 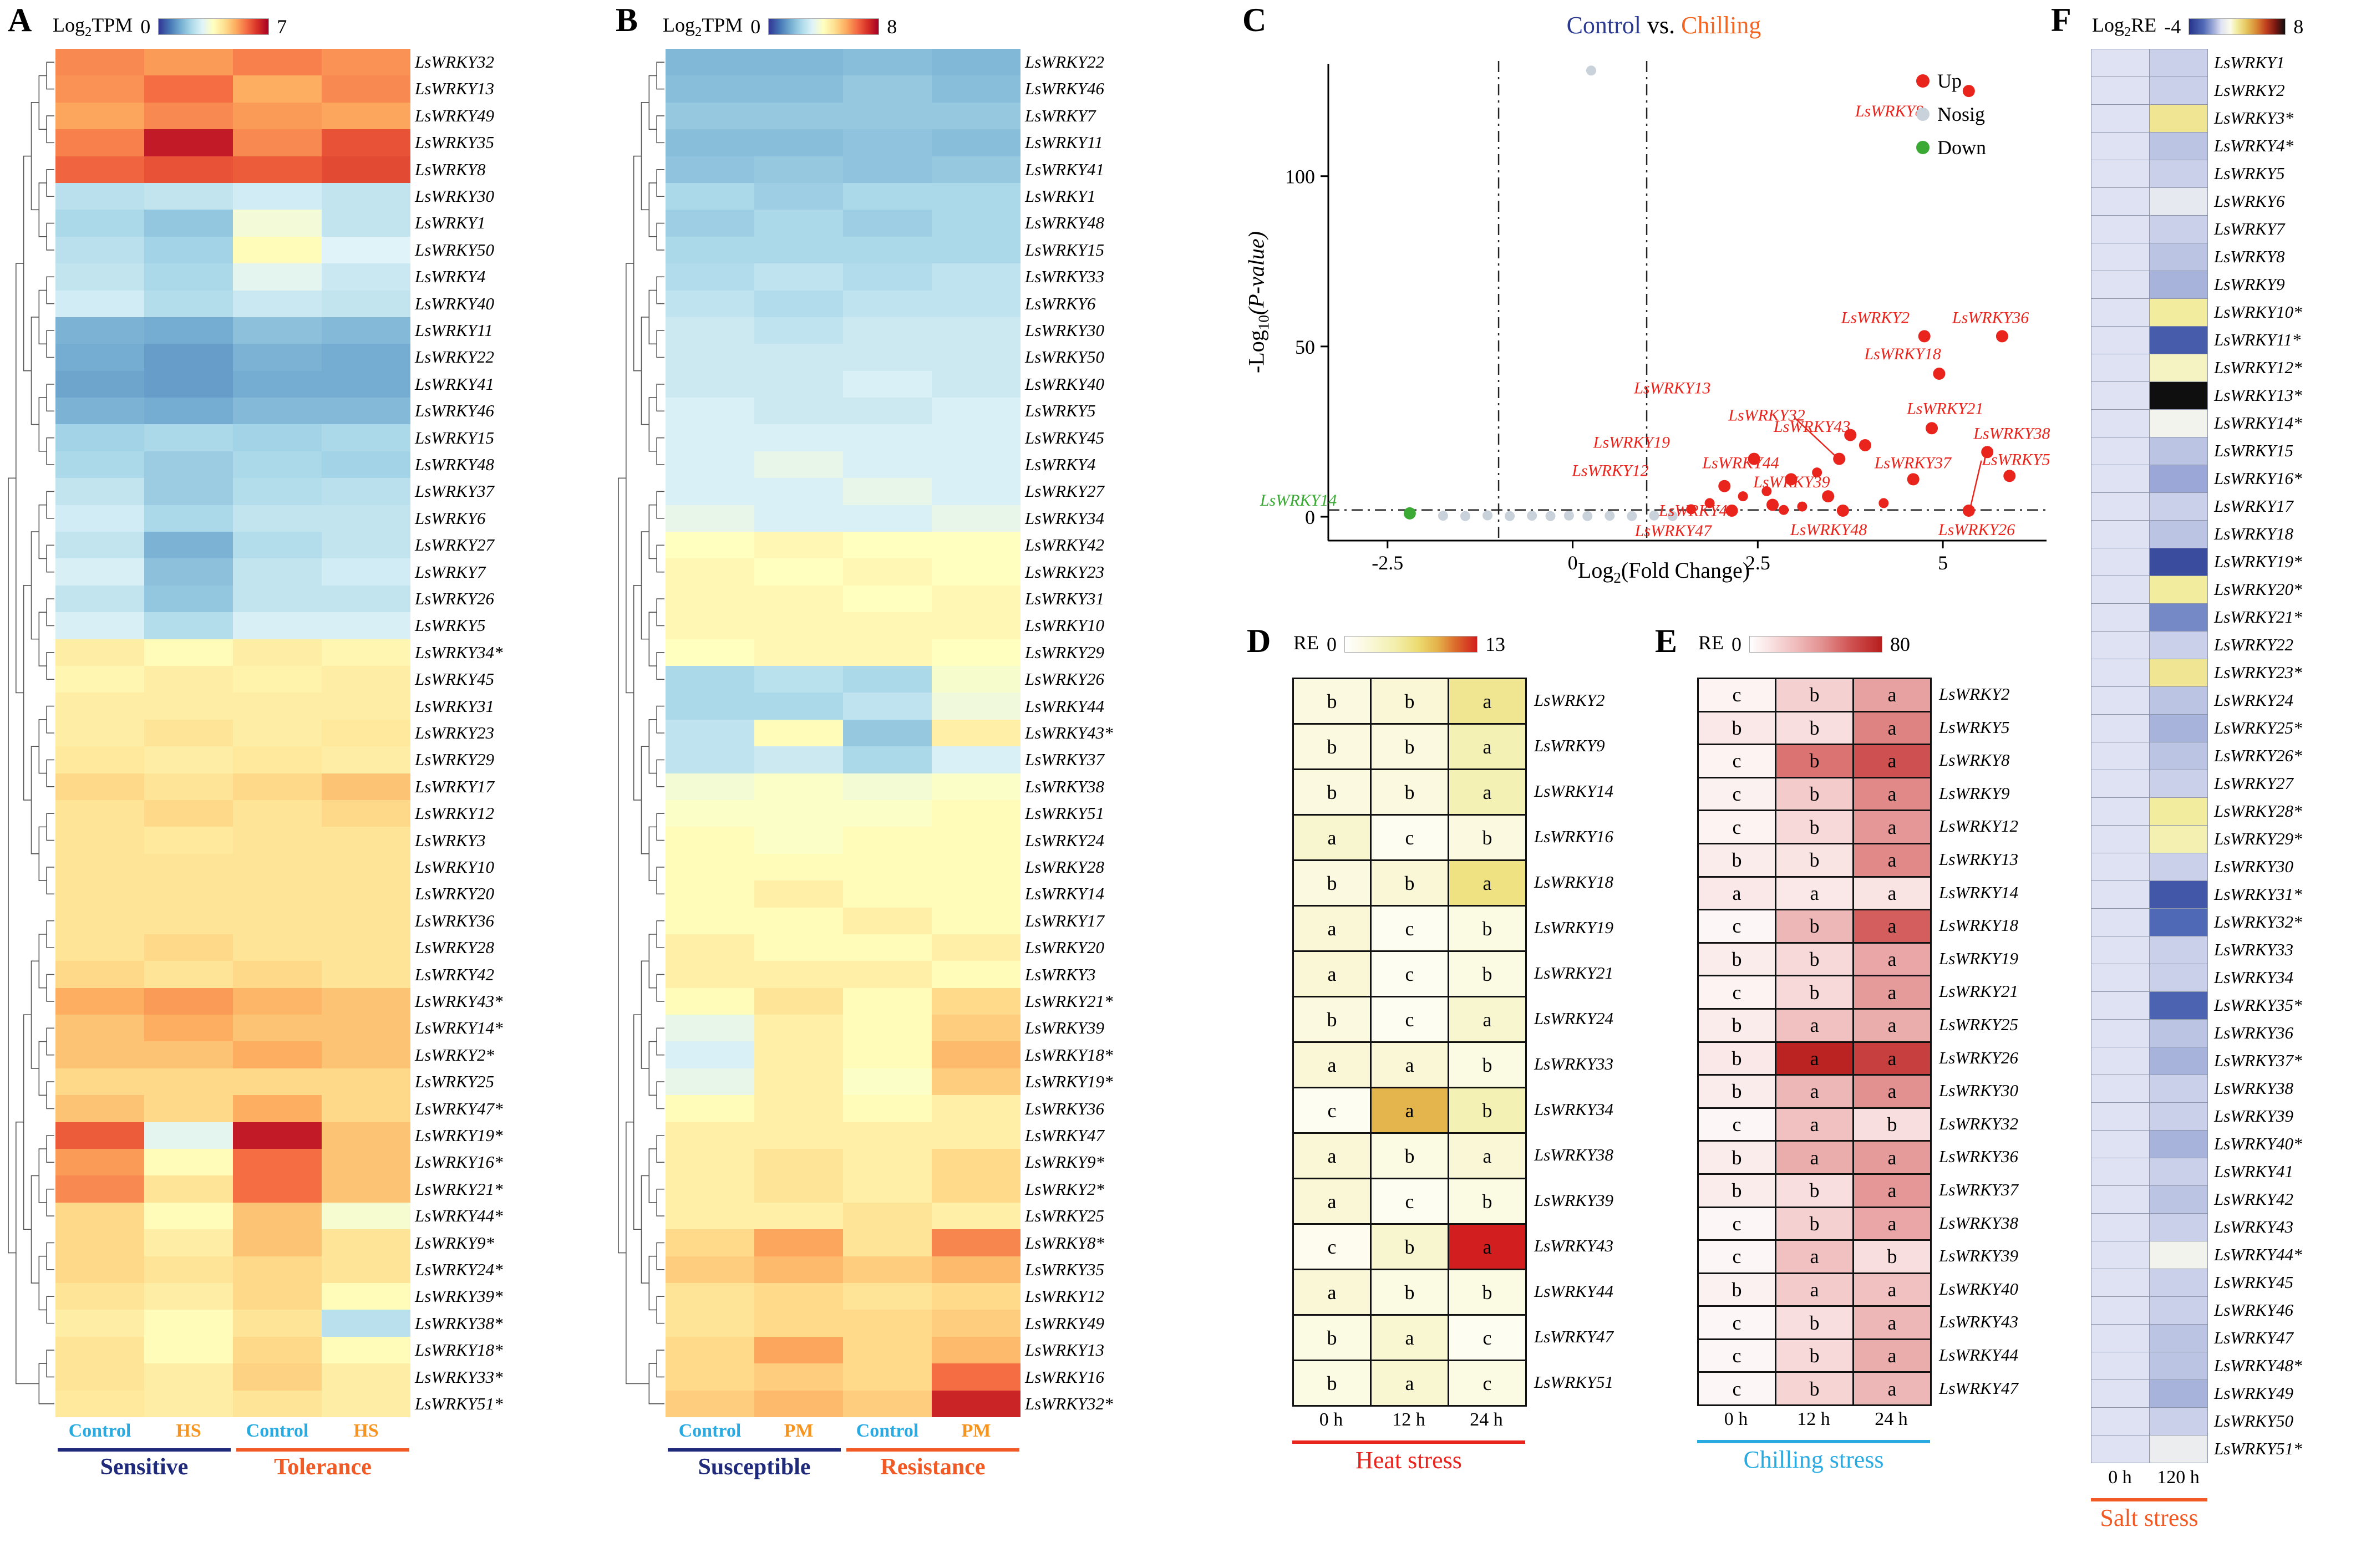 What do you see at coordinates (2258, 422) in the screenshot?
I see `gene-label: LsWRKY14*` at bounding box center [2258, 422].